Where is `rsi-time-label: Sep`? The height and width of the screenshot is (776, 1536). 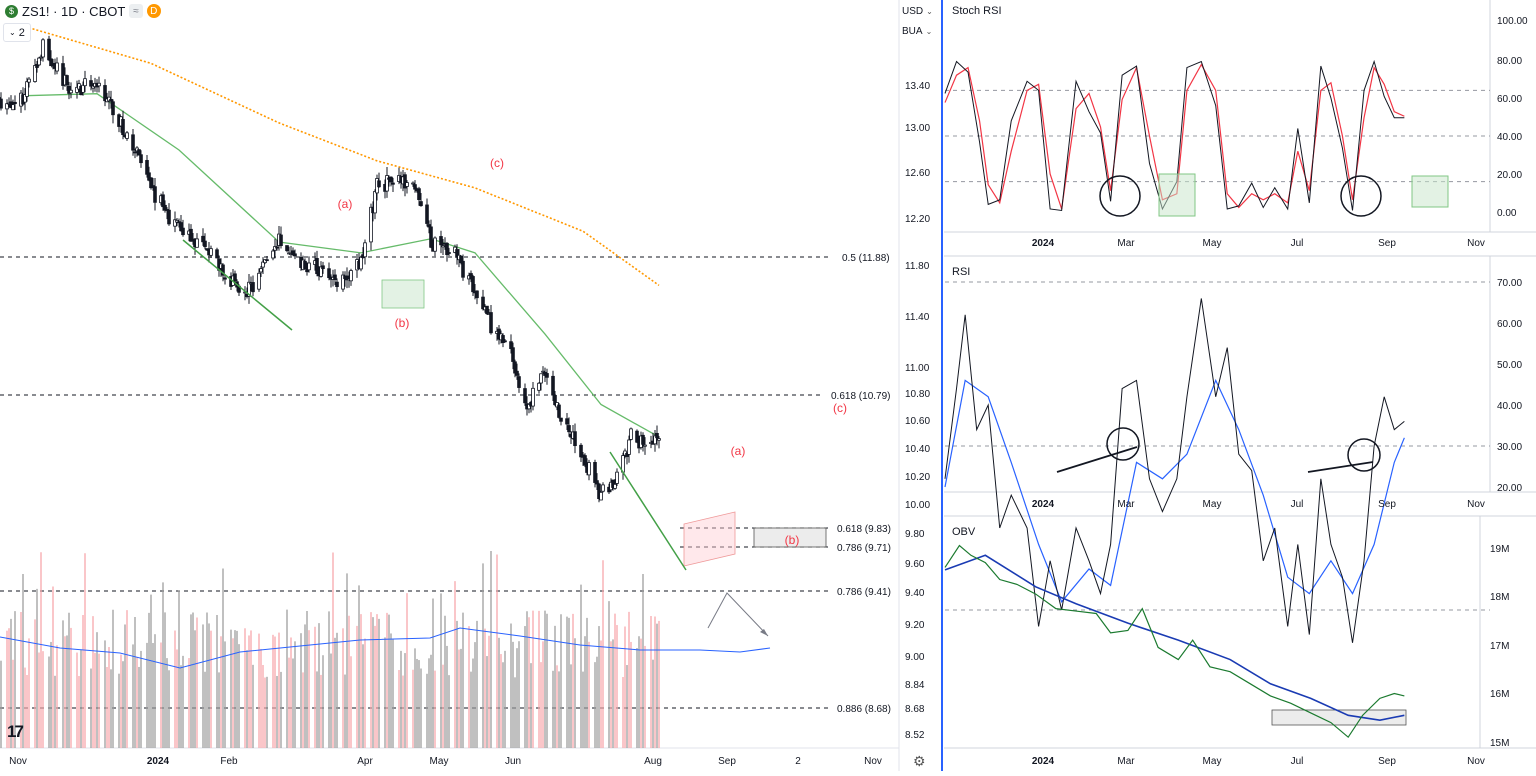 rsi-time-label: Sep is located at coordinates (1387, 504).